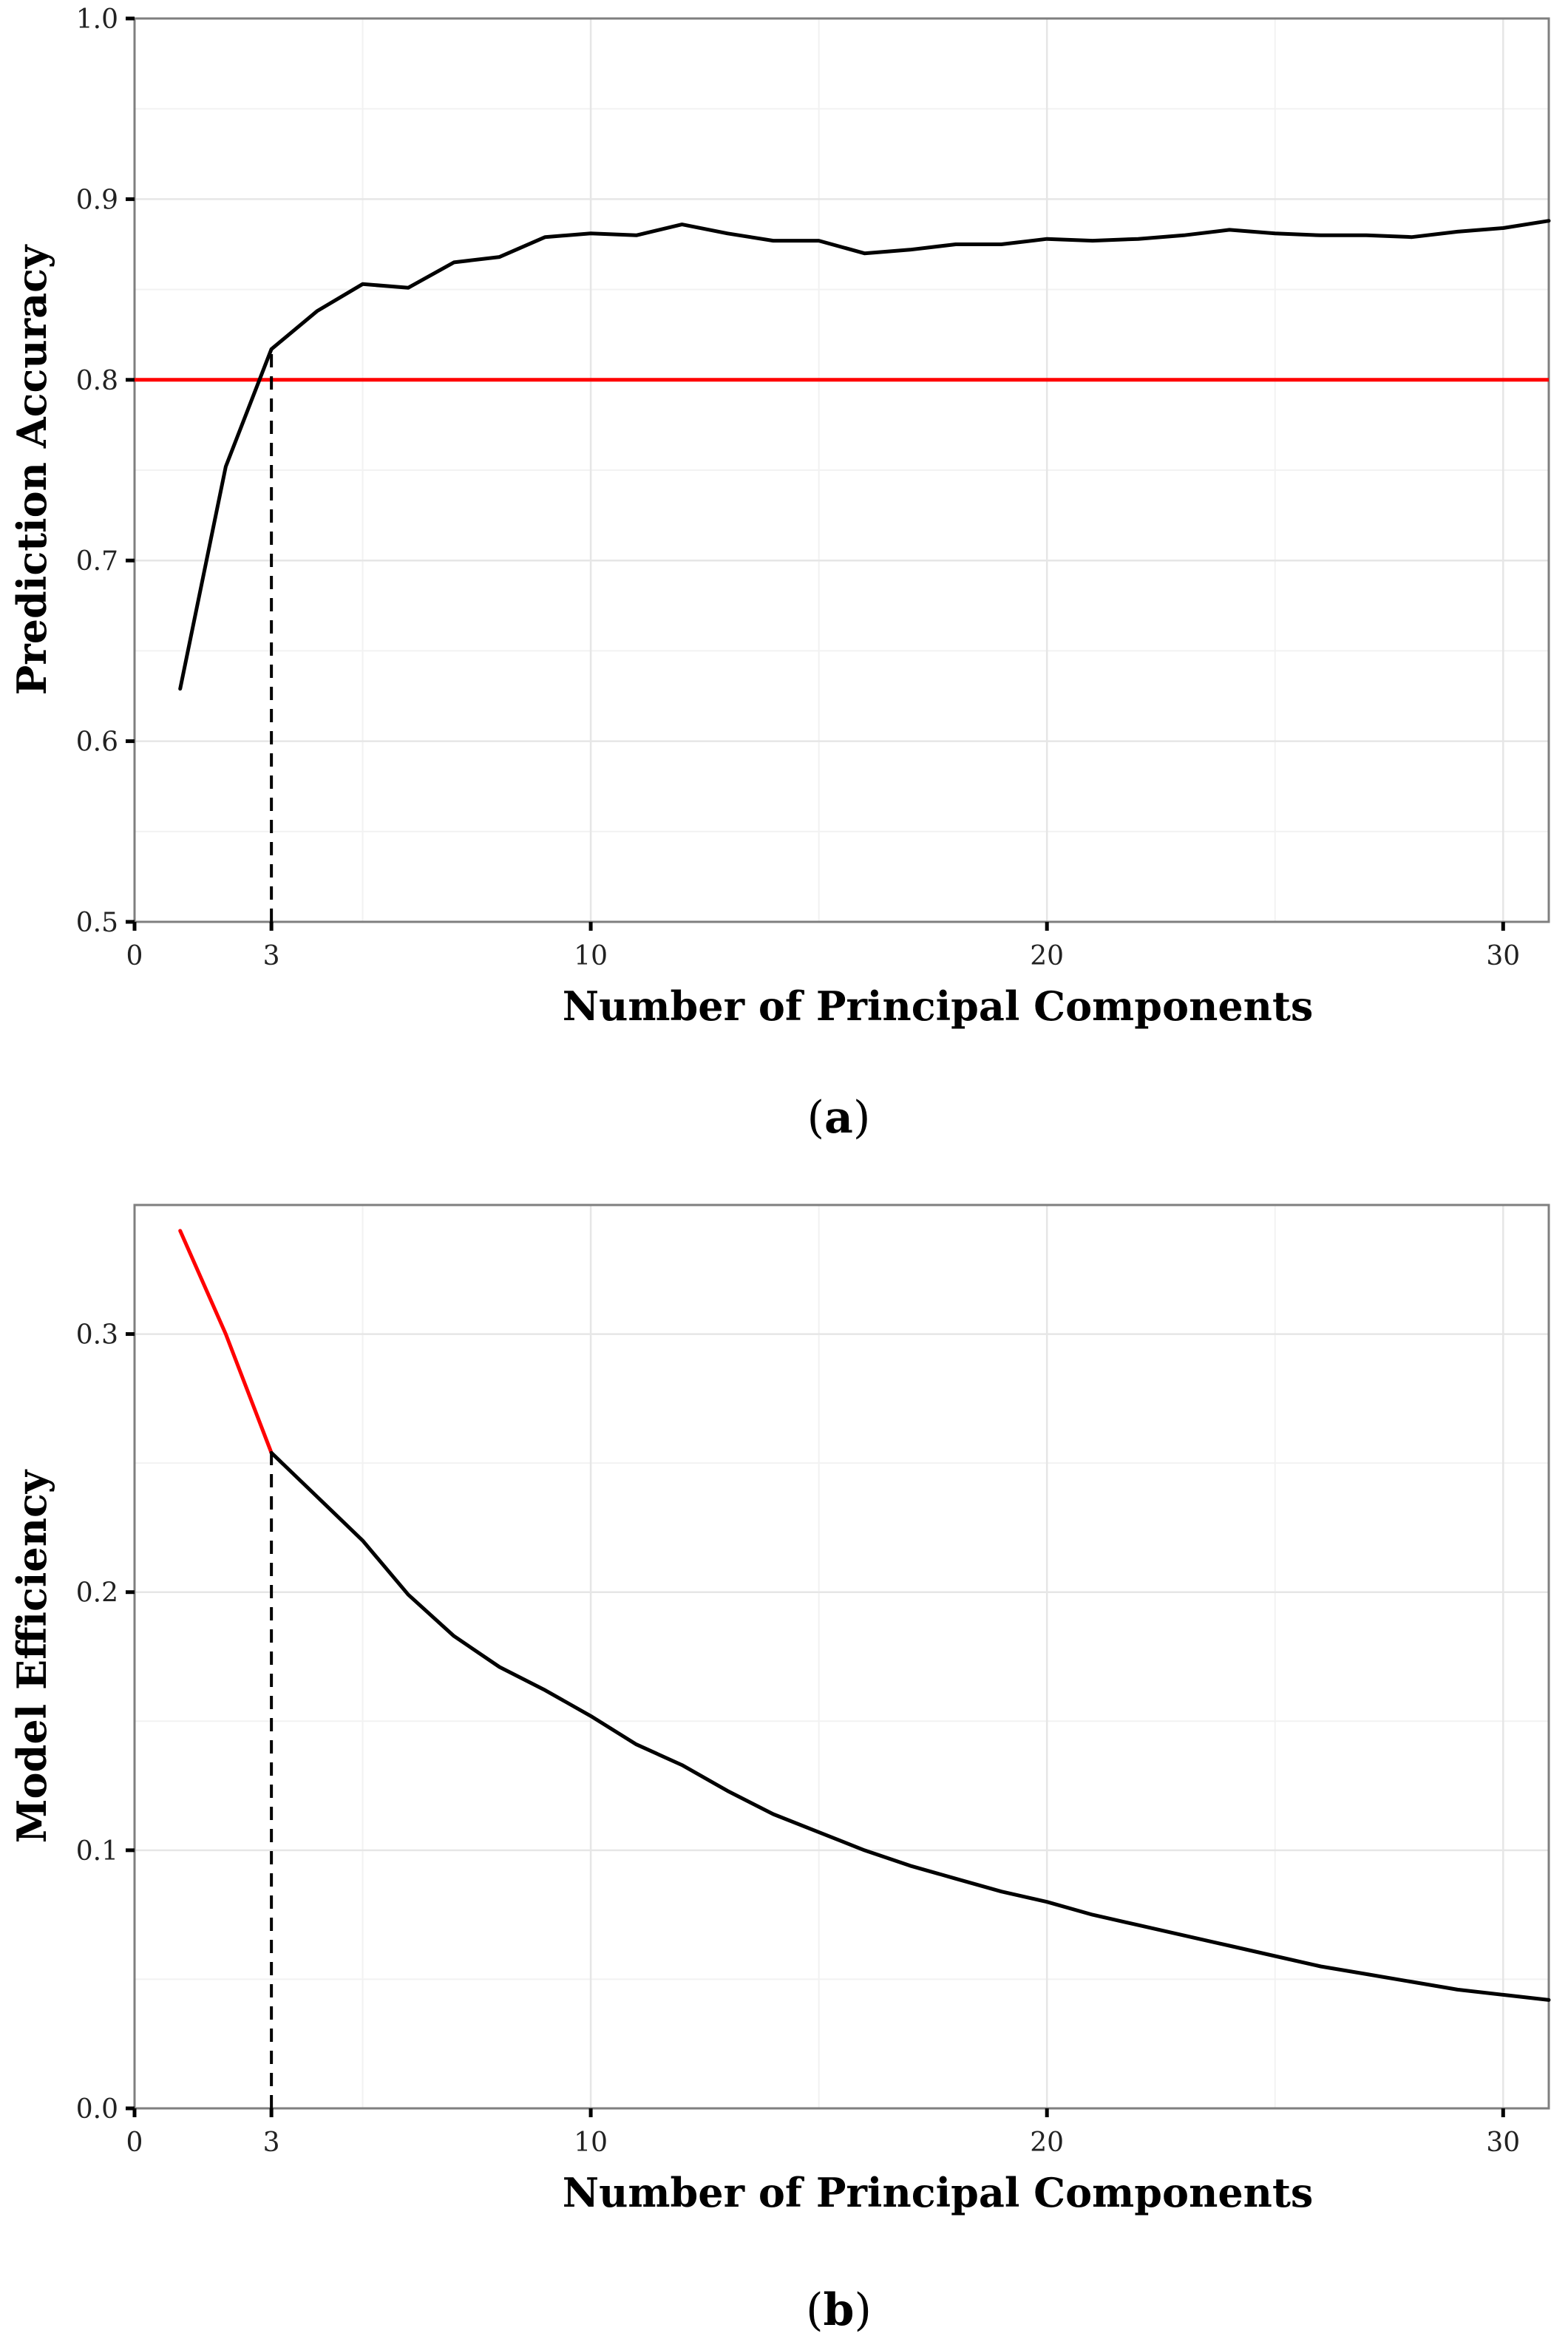 Image resolution: width=1568 pixels, height=2339 pixels. I want to click on y-tick-label: 0.8, so click(97, 381).